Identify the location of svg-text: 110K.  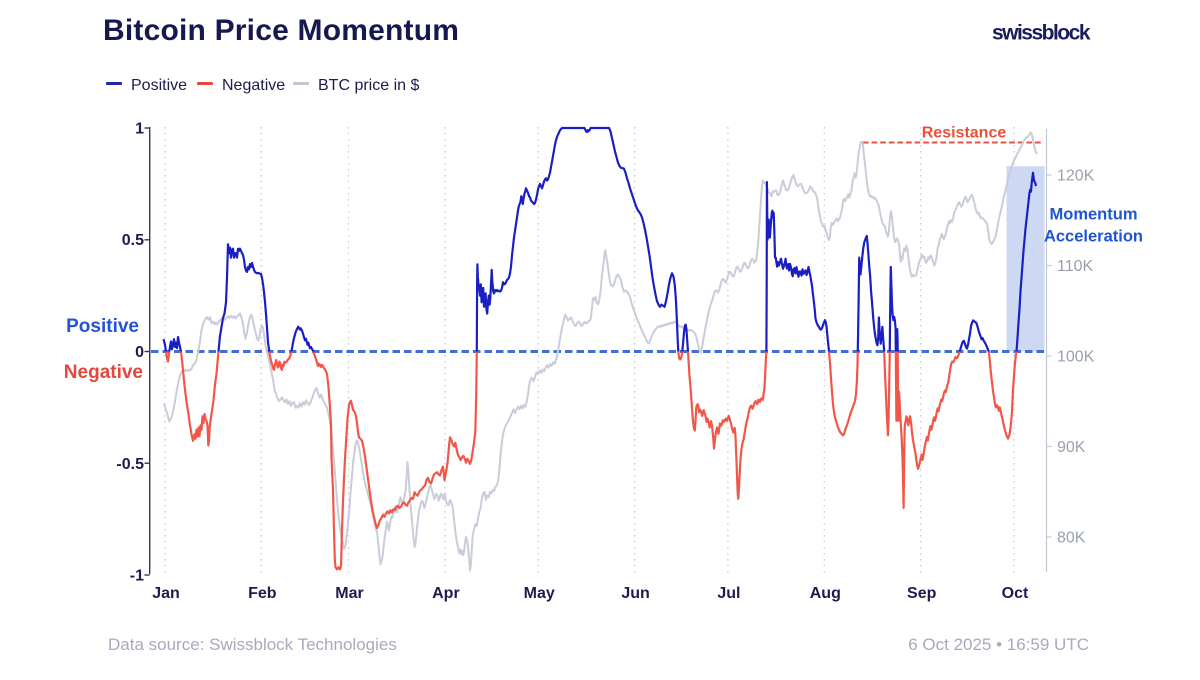
(1075, 266).